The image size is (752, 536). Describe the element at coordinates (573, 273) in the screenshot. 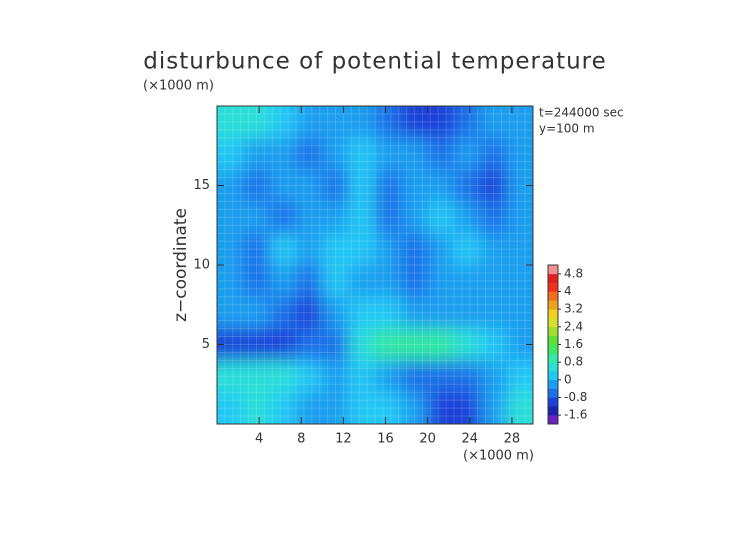

I see `colorbar-tick-label: 4.8` at that location.